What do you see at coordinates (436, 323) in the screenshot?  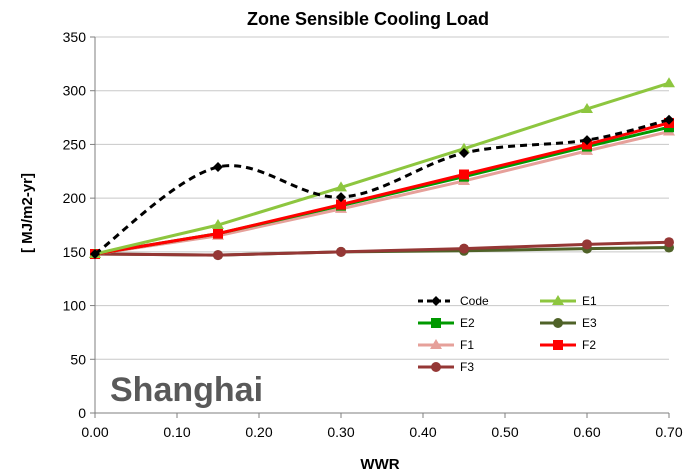 I see `legend-marker-e2` at bounding box center [436, 323].